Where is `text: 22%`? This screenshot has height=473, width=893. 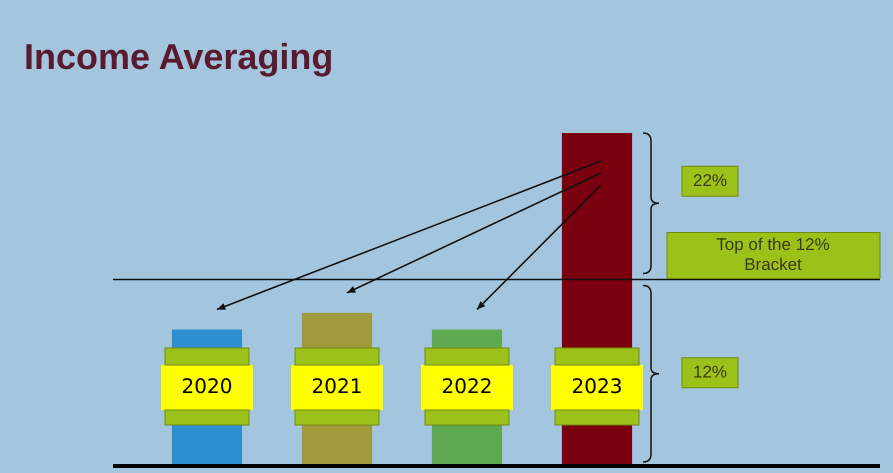 text: 22% is located at coordinates (710, 180).